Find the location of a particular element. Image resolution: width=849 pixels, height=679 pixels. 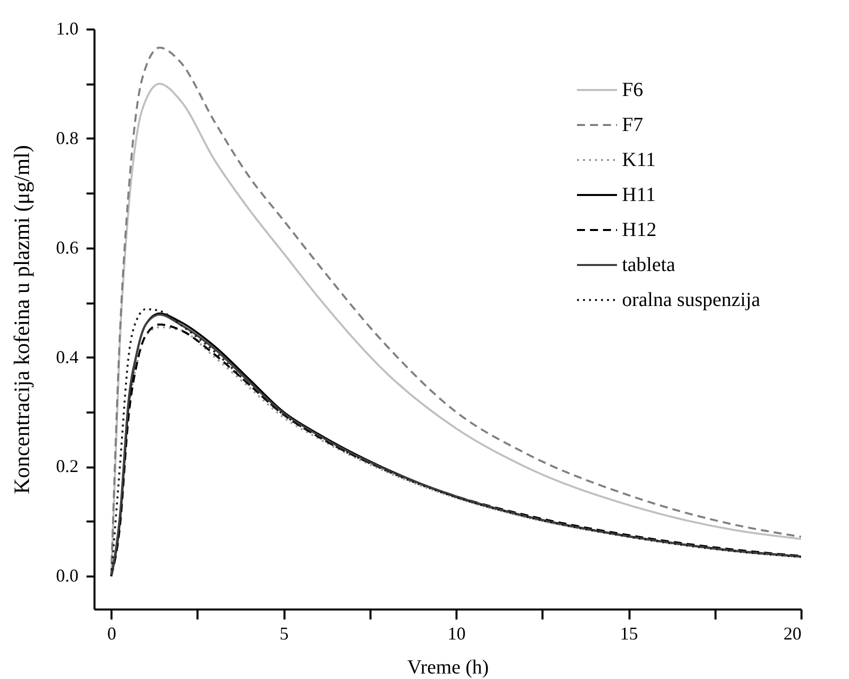

y-tick-label: 0.2 is located at coordinates (67, 466).